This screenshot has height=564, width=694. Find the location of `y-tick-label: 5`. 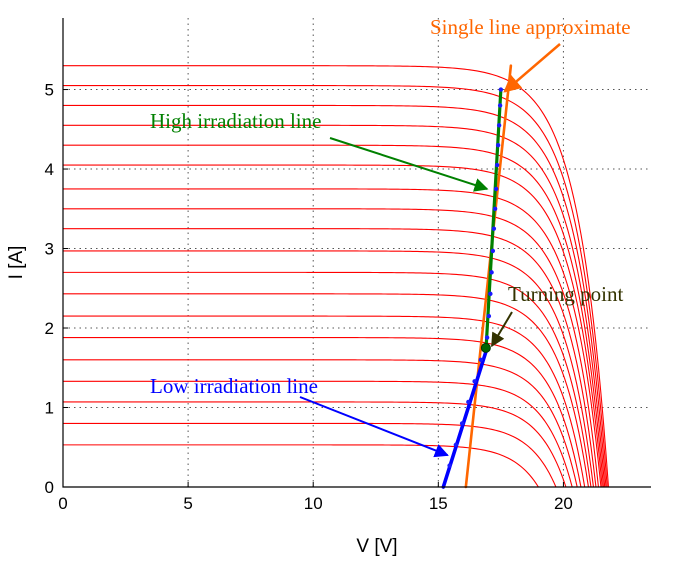

y-tick-label: 5 is located at coordinates (49, 90).